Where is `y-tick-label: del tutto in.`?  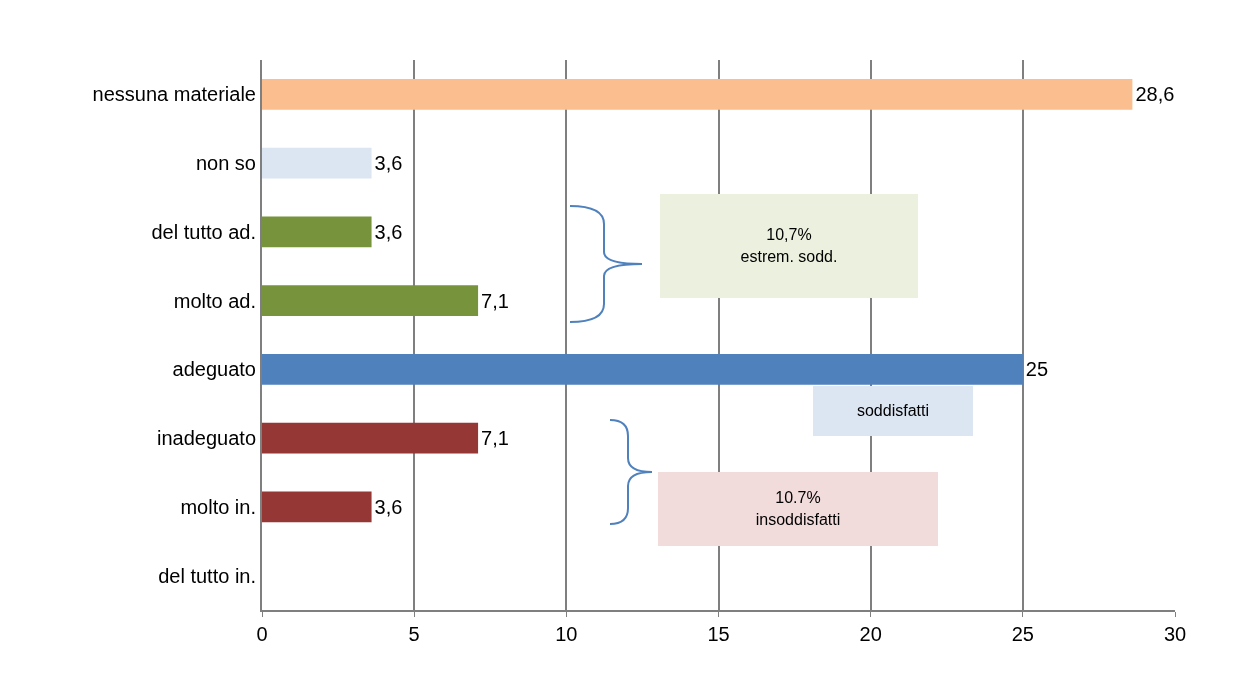
y-tick-label: del tutto in. is located at coordinates (207, 575).